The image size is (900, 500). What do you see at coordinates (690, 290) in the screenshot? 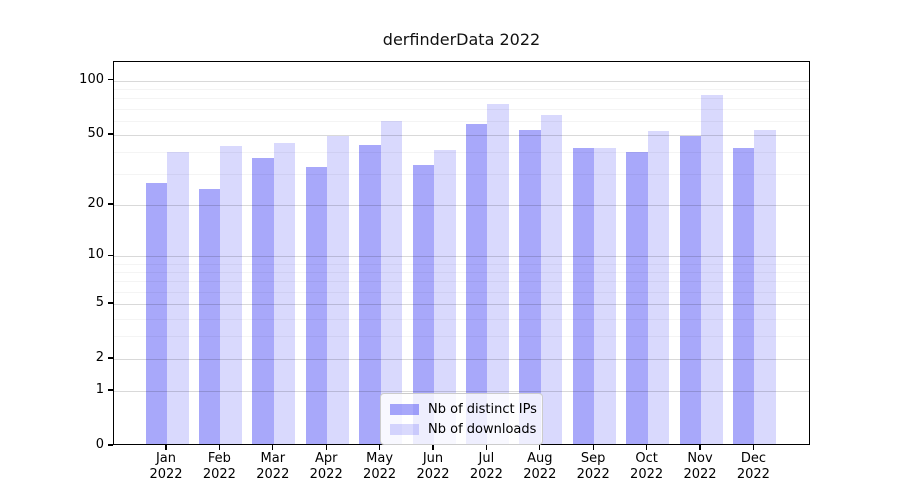
I see `bar-distinct-ips-nov` at bounding box center [690, 290].